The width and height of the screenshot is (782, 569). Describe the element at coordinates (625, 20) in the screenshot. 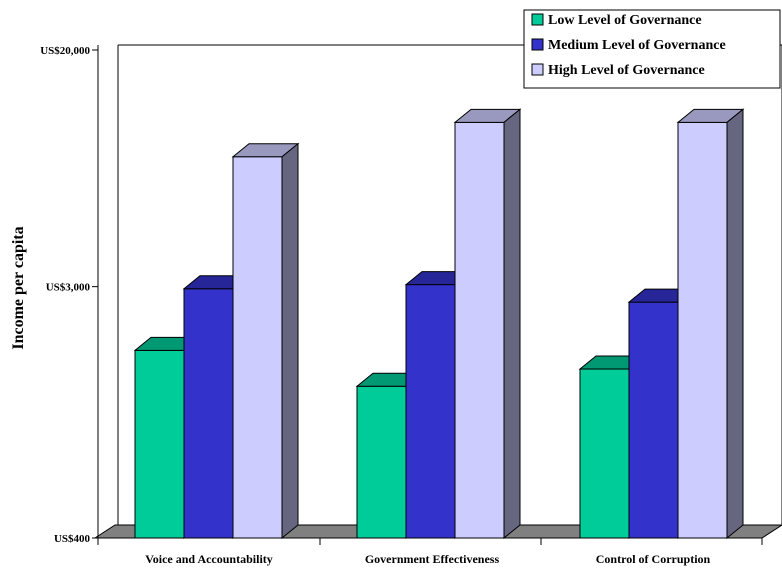

I see `legend-label: Low Level of Governance` at that location.